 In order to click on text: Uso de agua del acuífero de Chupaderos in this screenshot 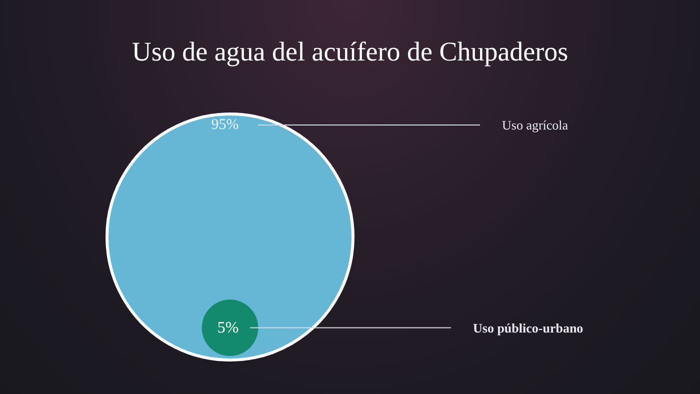, I will do `click(350, 51)`.